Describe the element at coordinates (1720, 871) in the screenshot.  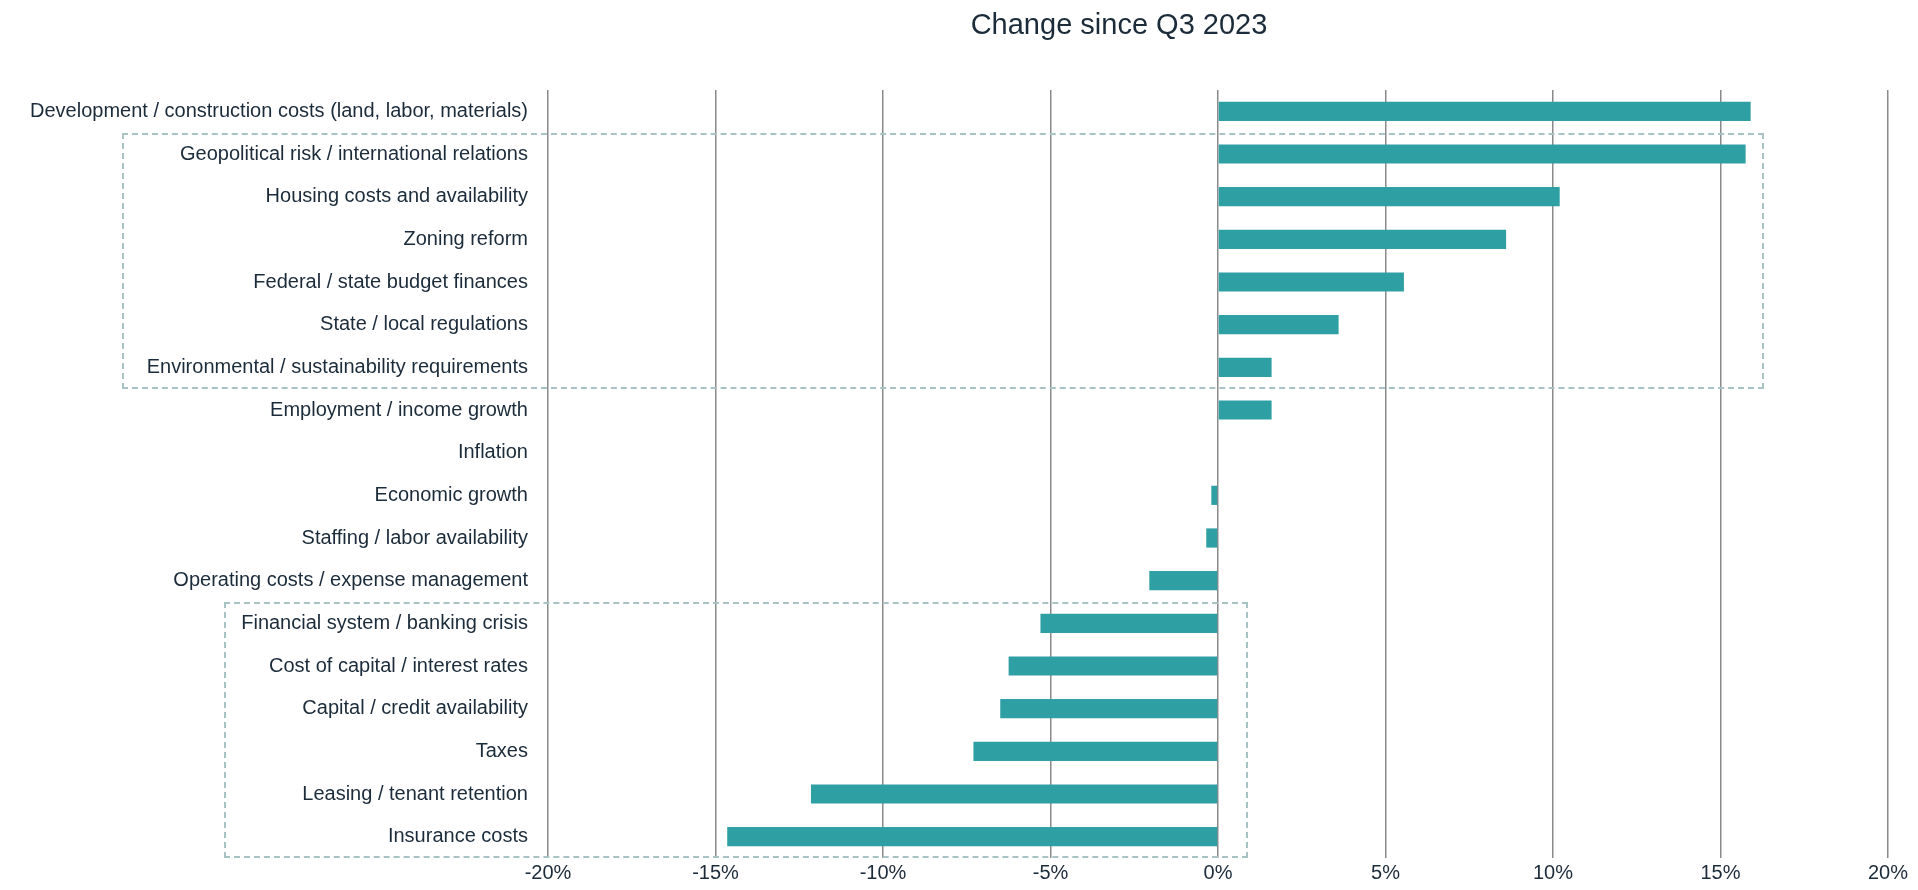
I see `x-tick-label: 15%` at that location.